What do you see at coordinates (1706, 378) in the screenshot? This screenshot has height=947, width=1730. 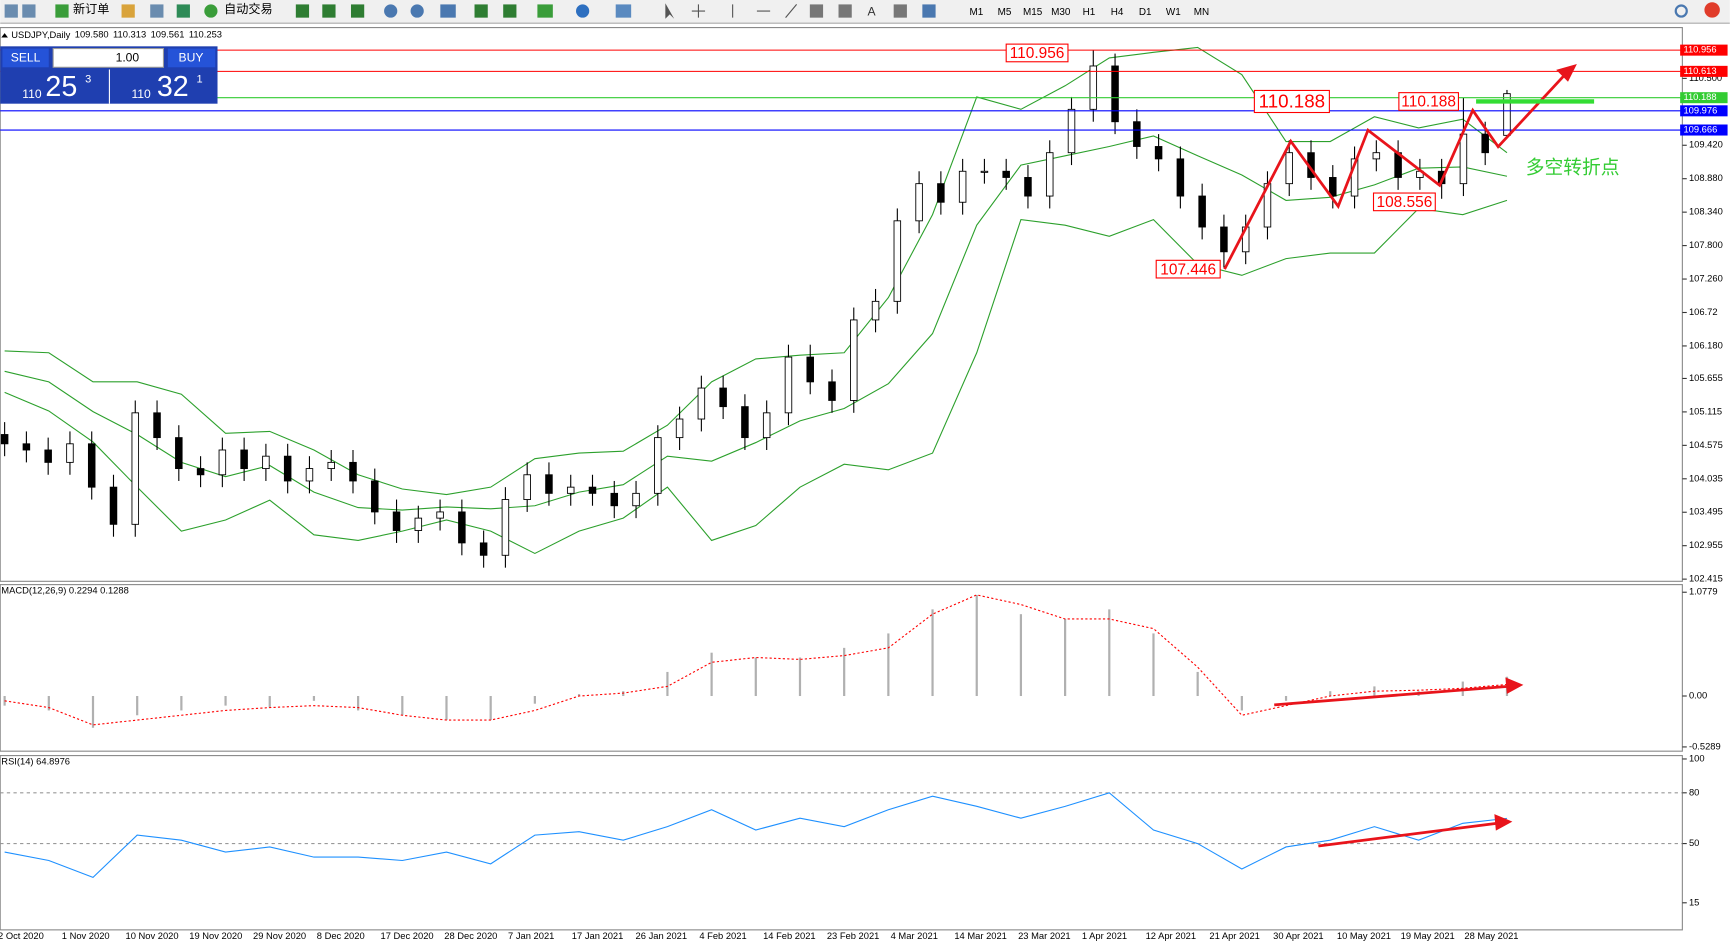 I see `y-tick-label: 105.655` at bounding box center [1706, 378].